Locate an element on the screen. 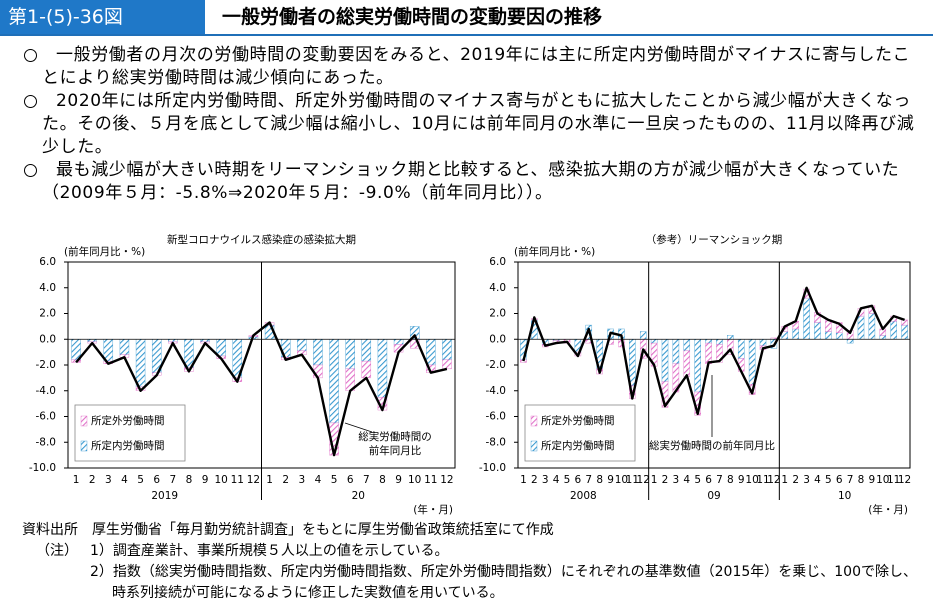 The image size is (933, 609). y-tick-label: -6.0 is located at coordinates (496, 417).